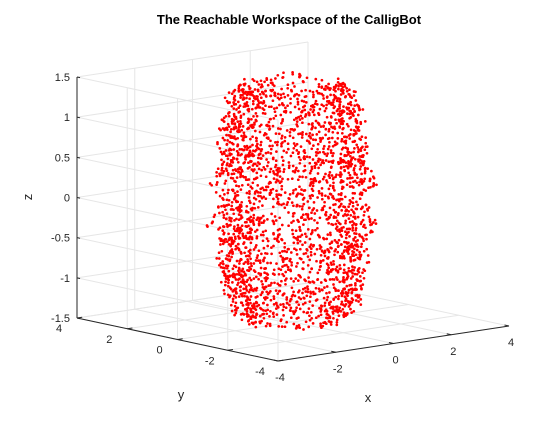  Describe the element at coordinates (192, 99) in the screenshot. I see `grid-line` at that location.